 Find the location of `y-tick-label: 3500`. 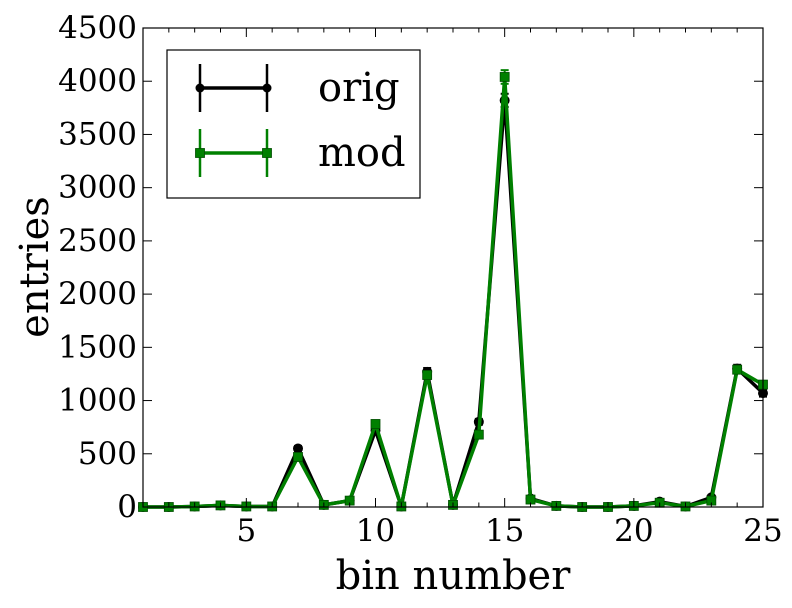

y-tick-label: 3500 is located at coordinates (97, 134).